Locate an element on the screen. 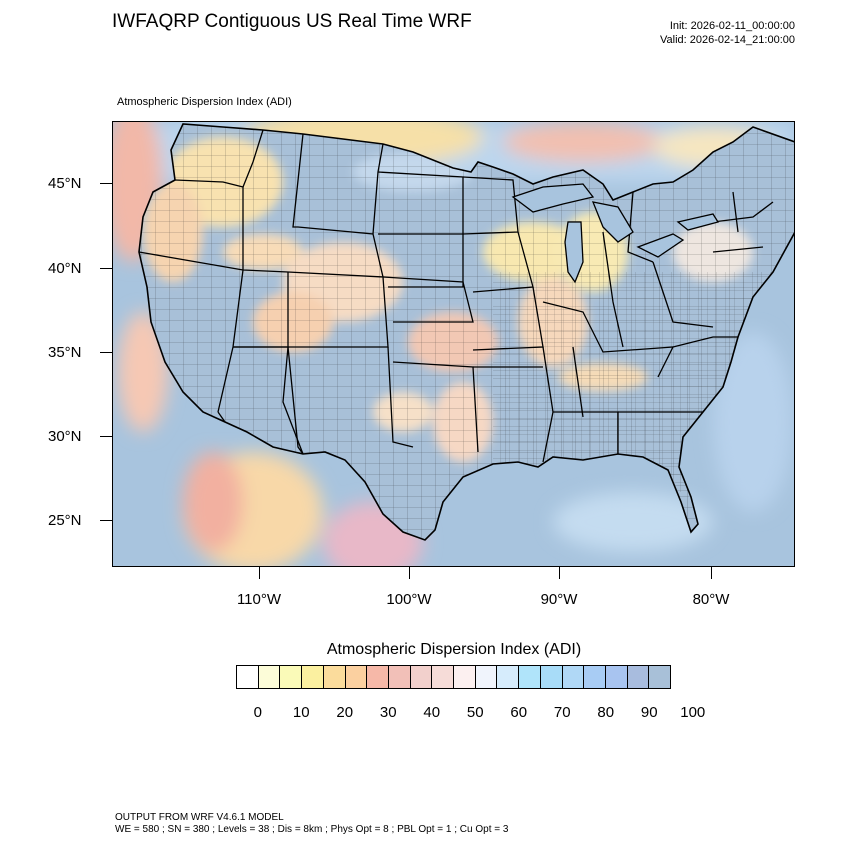 The image size is (850, 850). legend-title: Atmospheric Dispersion Index (ADI) is located at coordinates (454, 649).